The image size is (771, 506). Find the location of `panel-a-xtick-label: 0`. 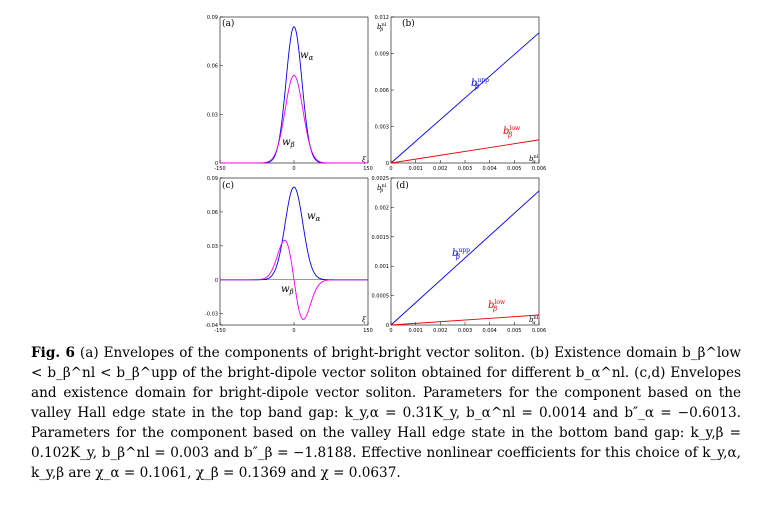

panel-a-xtick-label: 0 is located at coordinates (293, 169).